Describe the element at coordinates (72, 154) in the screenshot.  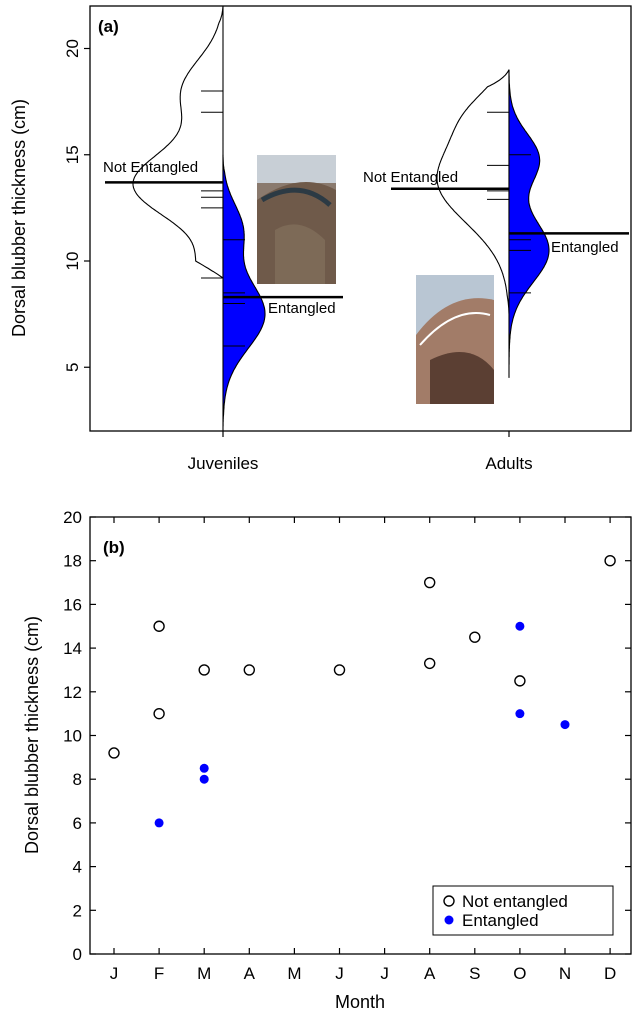
I see `y-tick-label: 15` at that location.